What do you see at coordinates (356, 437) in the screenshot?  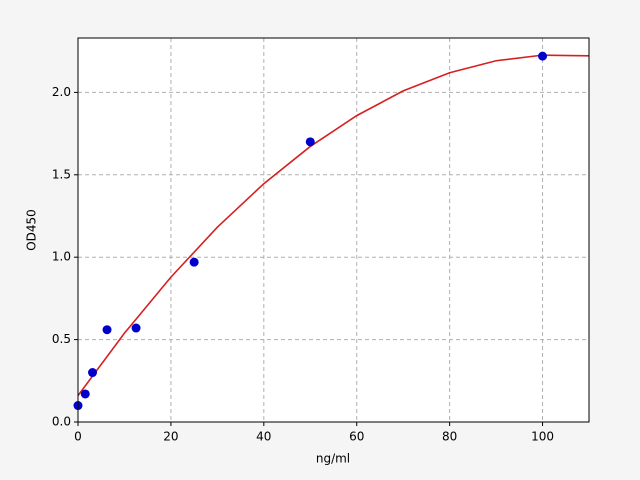 I see `x-tick-label: 60` at bounding box center [356, 437].